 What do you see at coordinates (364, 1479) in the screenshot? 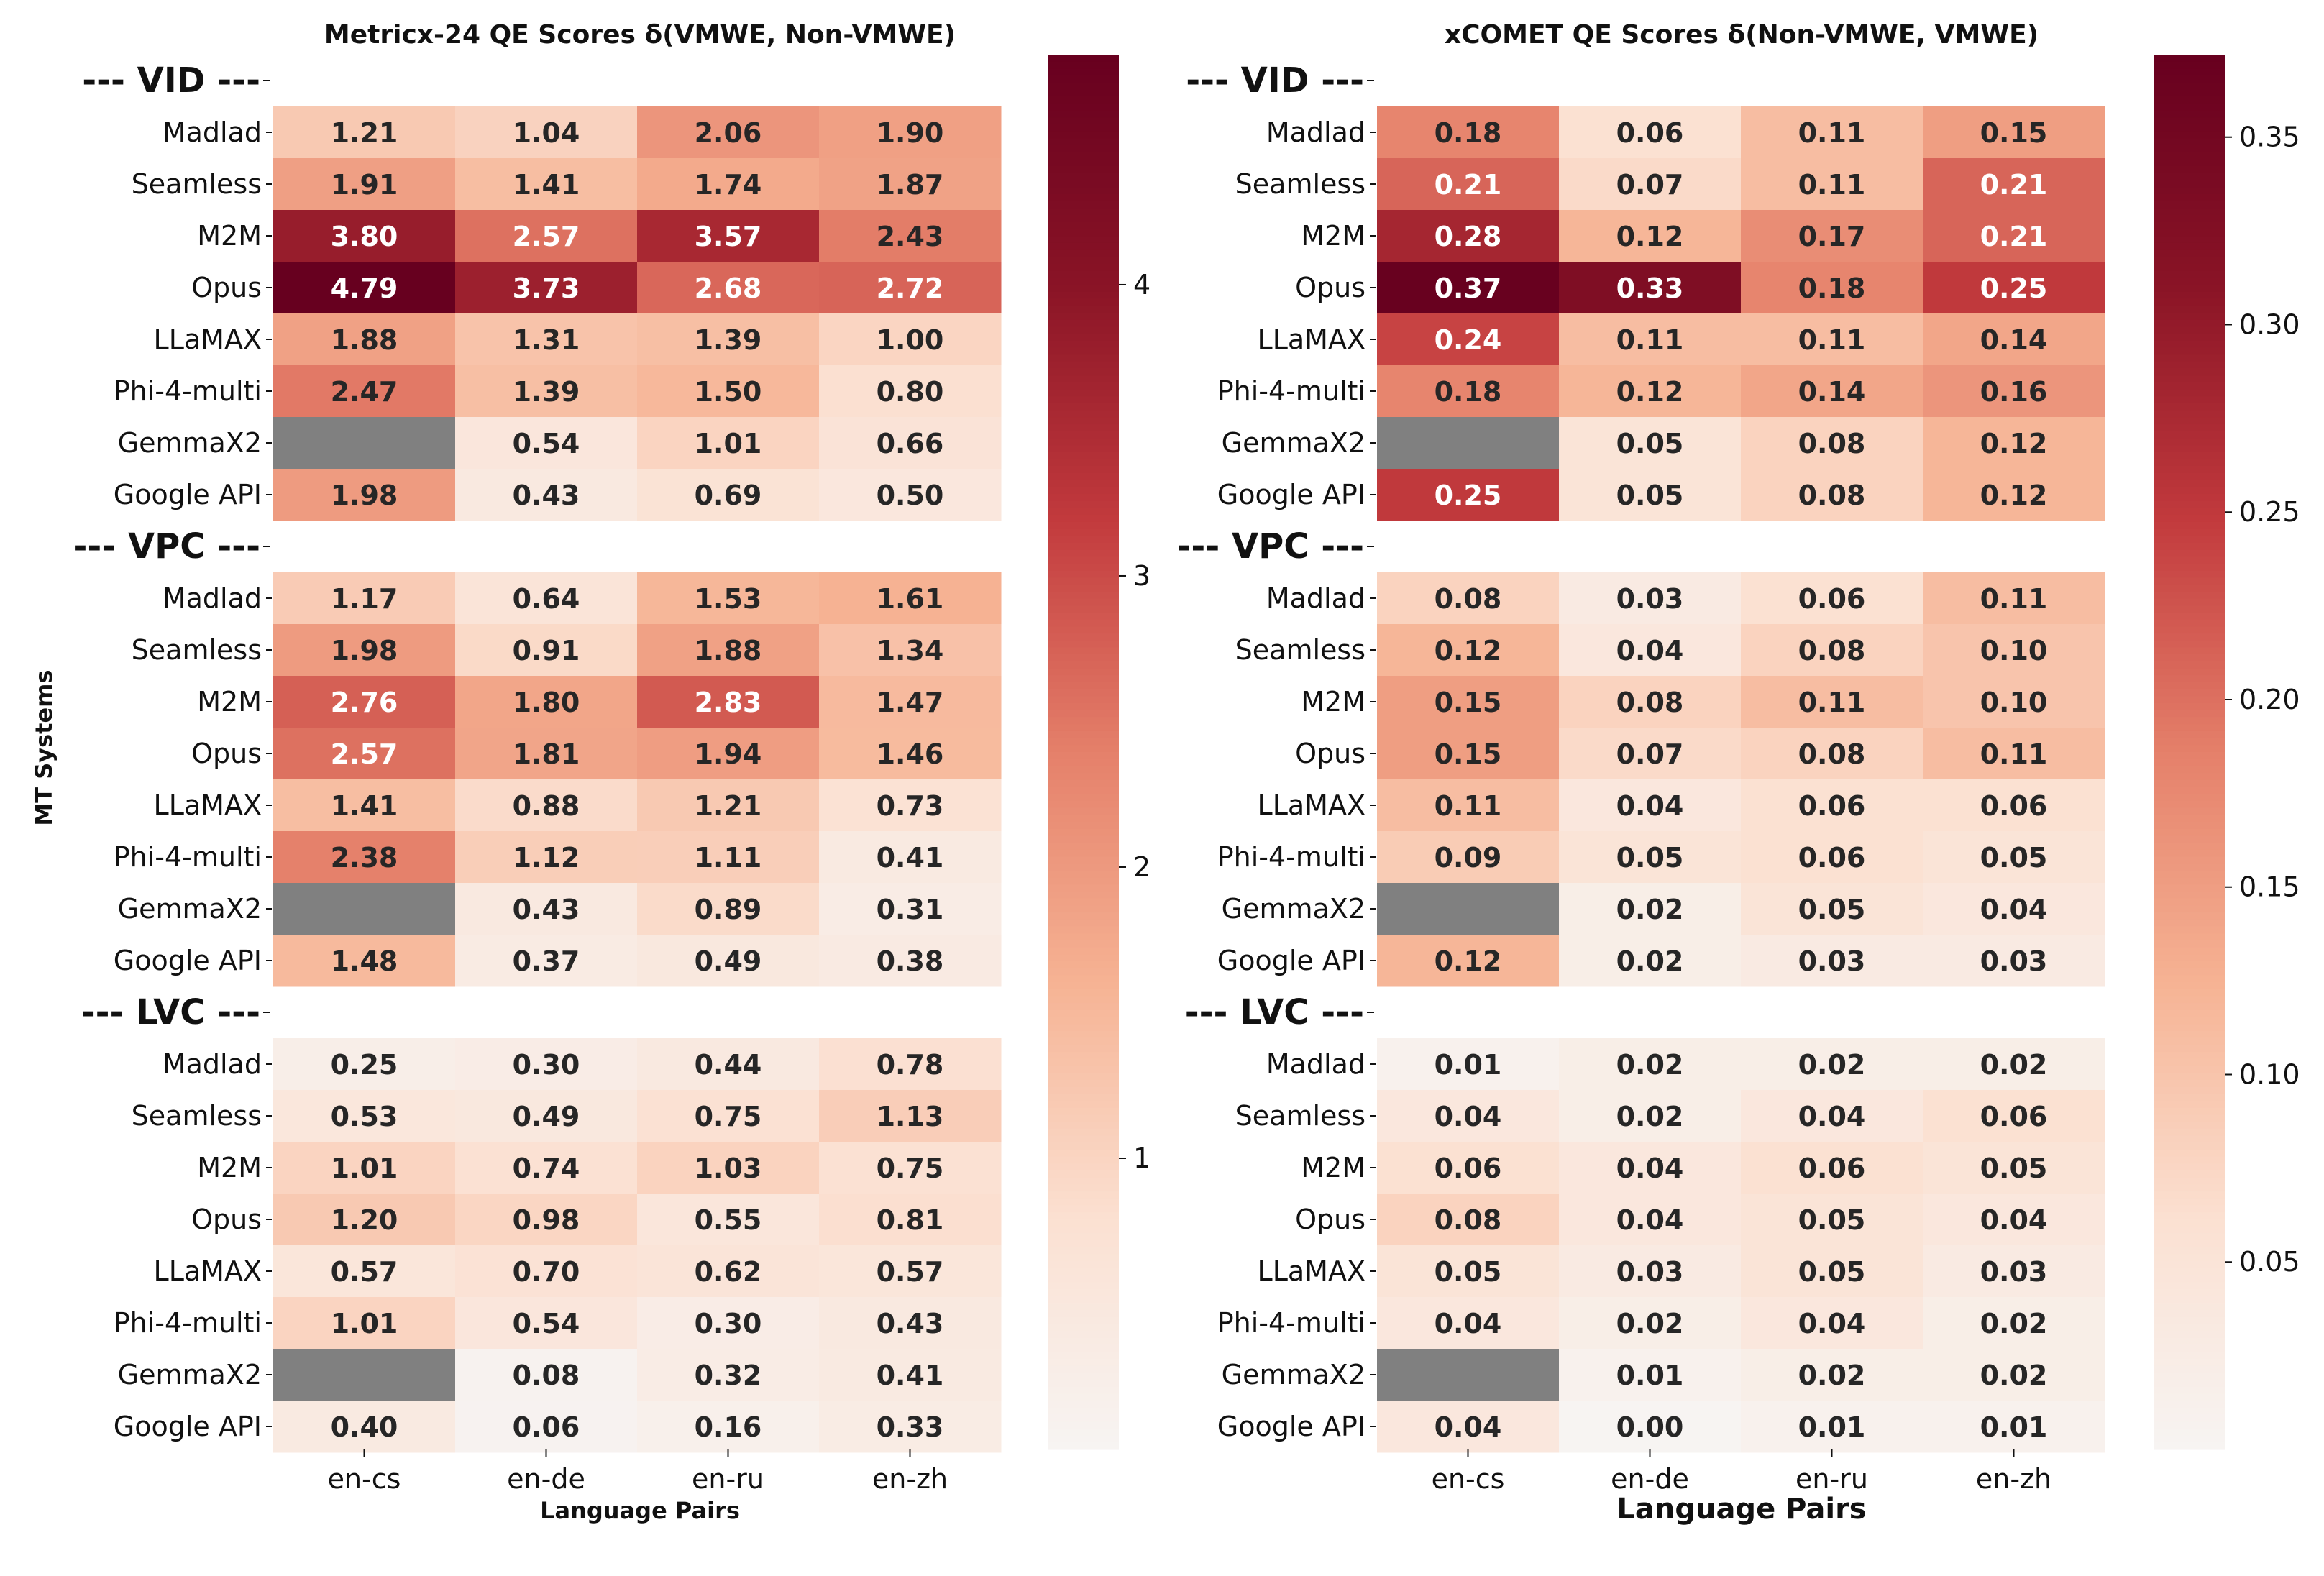
I see `xtick-label: en-cs` at bounding box center [364, 1479].